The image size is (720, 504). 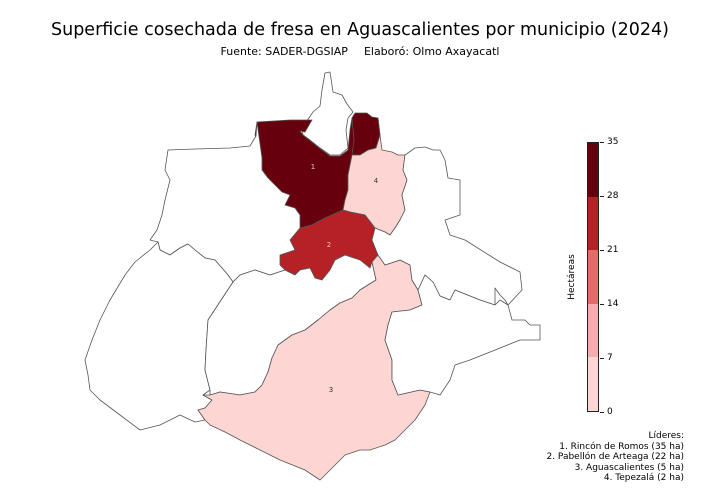 I want to click on municipality-el-llano, so click(x=462, y=335).